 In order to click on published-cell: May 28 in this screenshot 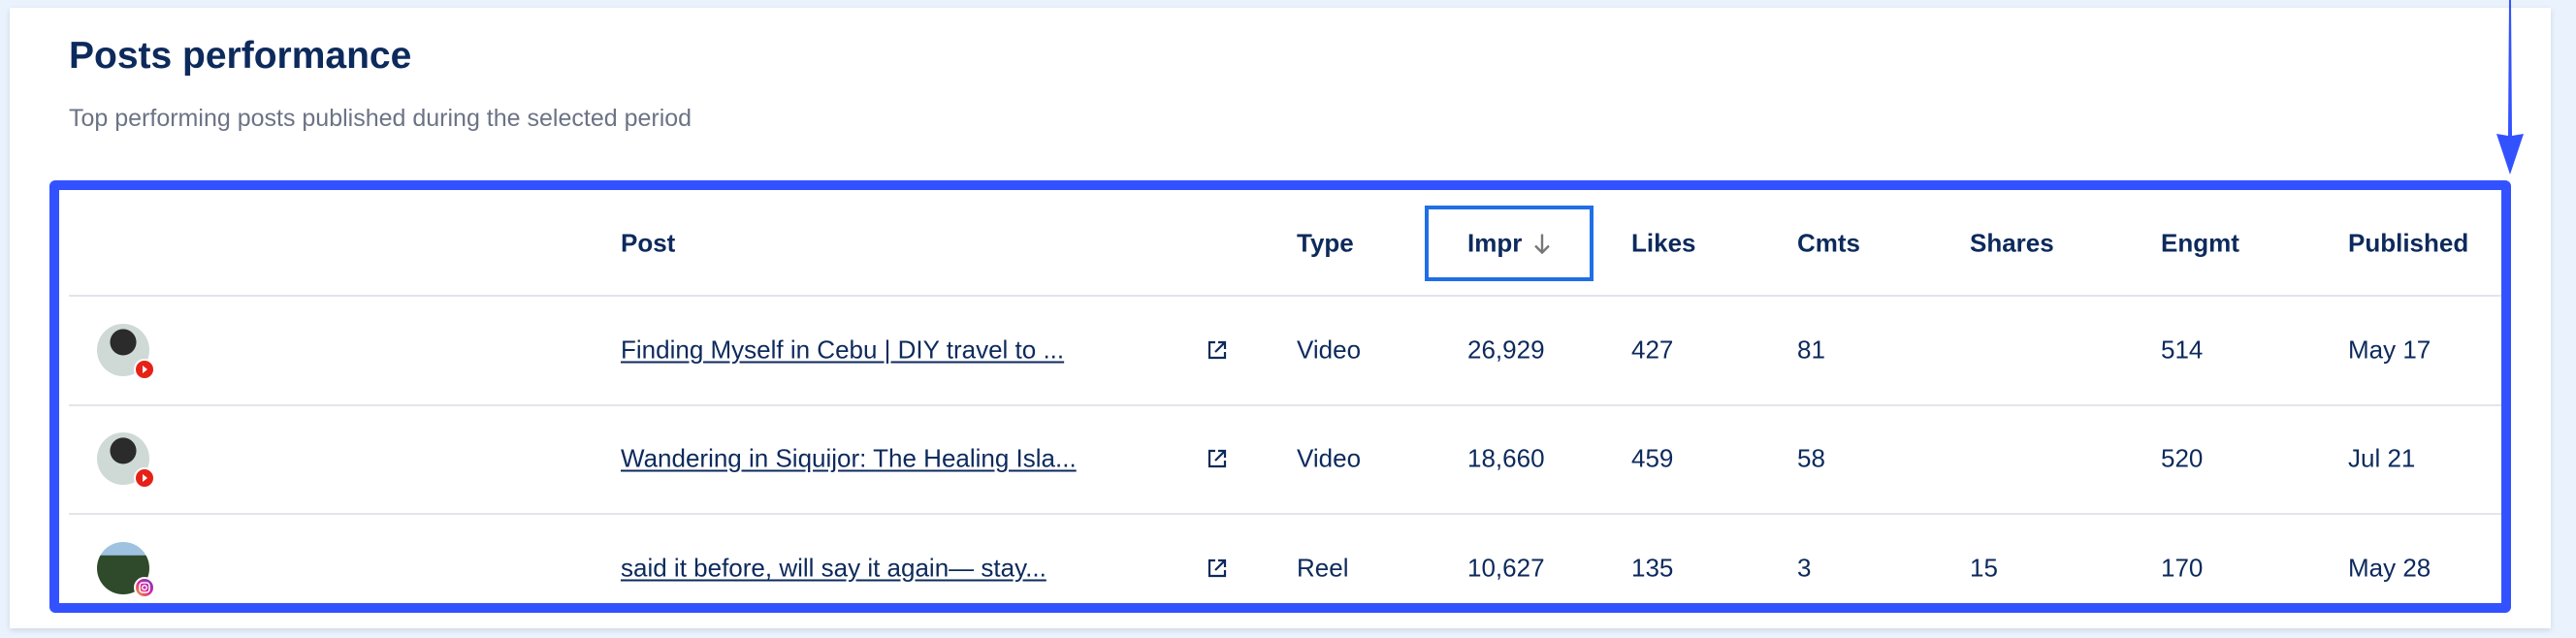, I will do `click(2389, 568)`.